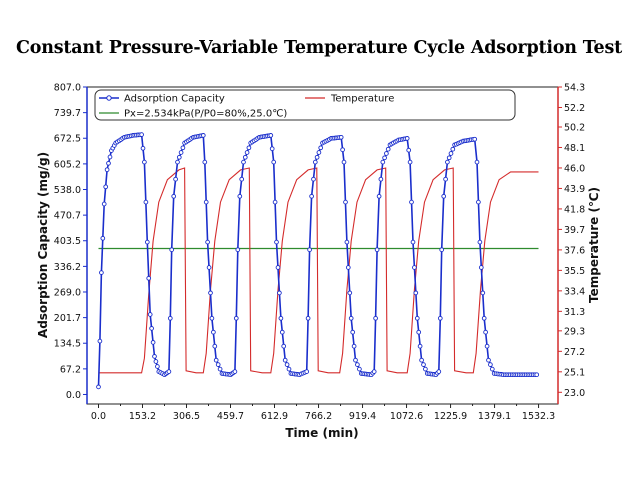  What do you see at coordinates (574, 127) in the screenshot?
I see `y-right-tick-label: 50.2` at bounding box center [574, 127].